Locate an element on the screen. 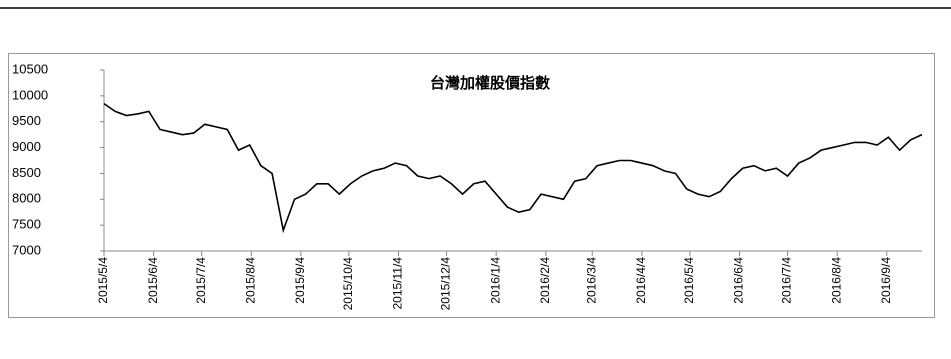  y-tick-label: 8000 is located at coordinates (26, 198).